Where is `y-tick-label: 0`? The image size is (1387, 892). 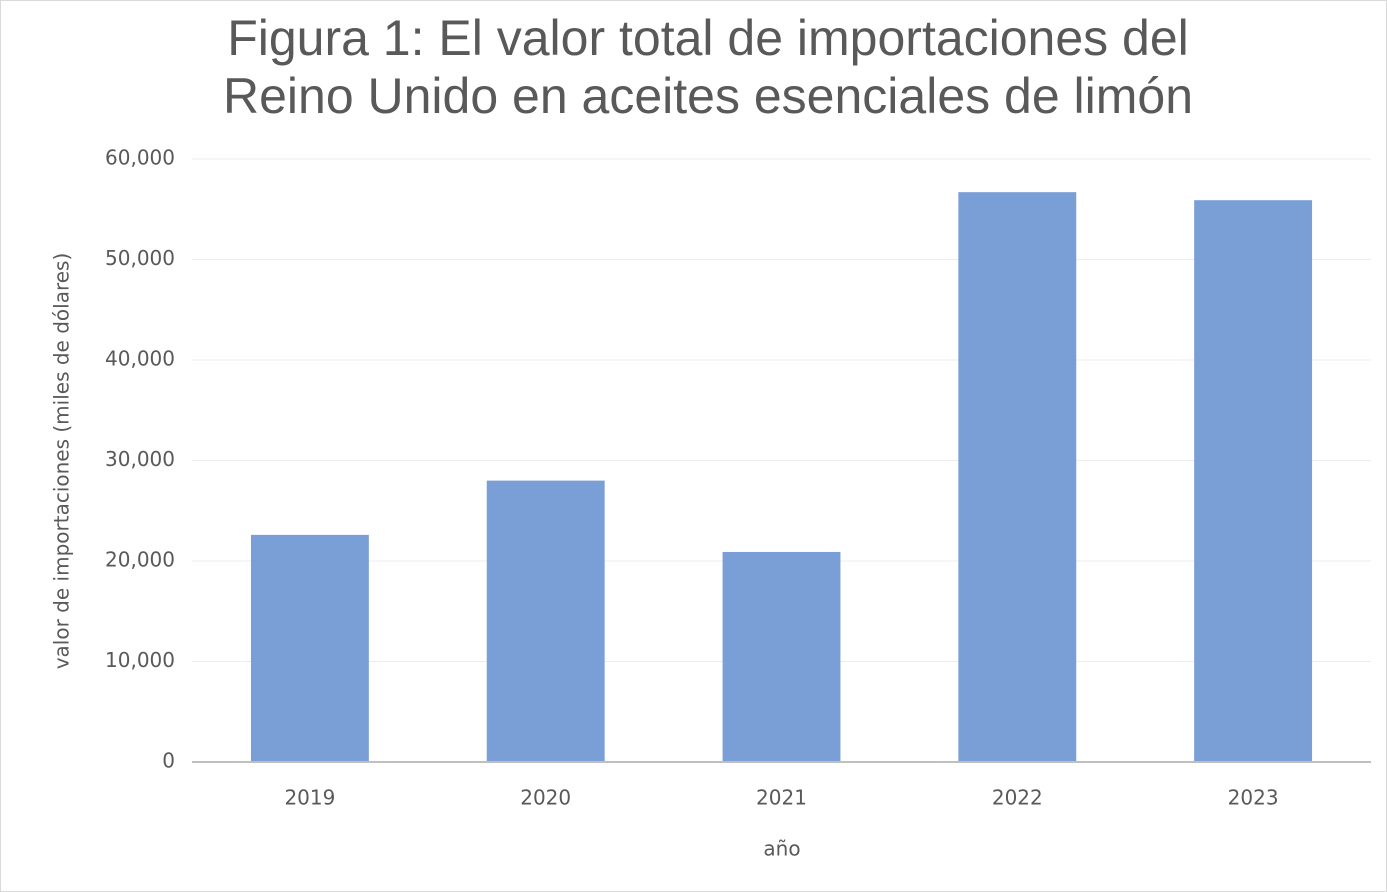
y-tick-label: 0 is located at coordinates (168, 761).